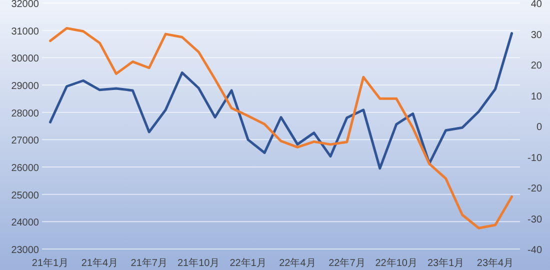 This screenshot has height=270, width=550. I want to click on x-tick-label: 22年7月, so click(347, 263).